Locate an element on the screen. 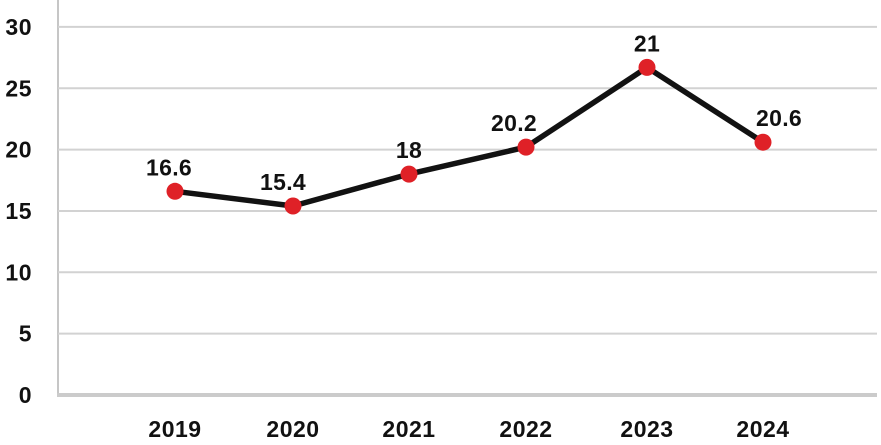 The width and height of the screenshot is (881, 445). x-tick-label: 2021 is located at coordinates (408, 429).